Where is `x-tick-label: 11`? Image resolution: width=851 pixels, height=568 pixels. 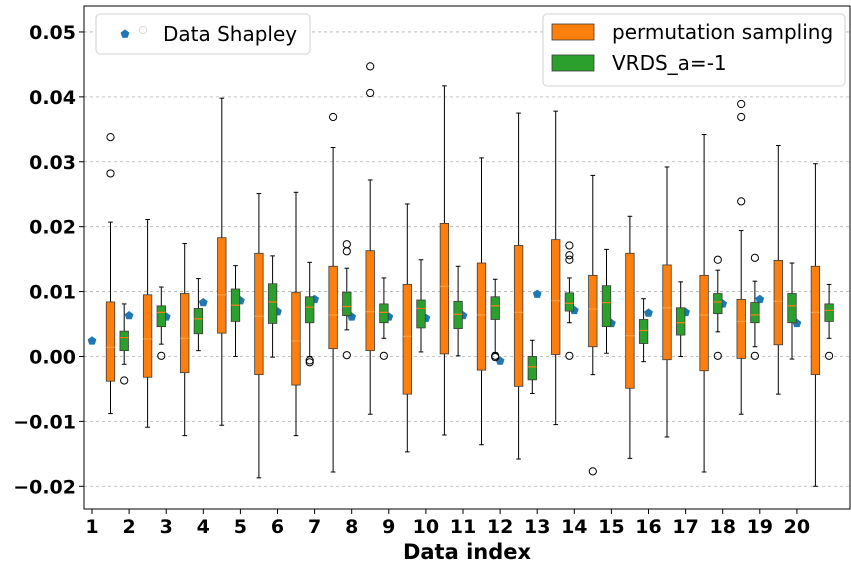 x-tick-label: 11 is located at coordinates (463, 527).